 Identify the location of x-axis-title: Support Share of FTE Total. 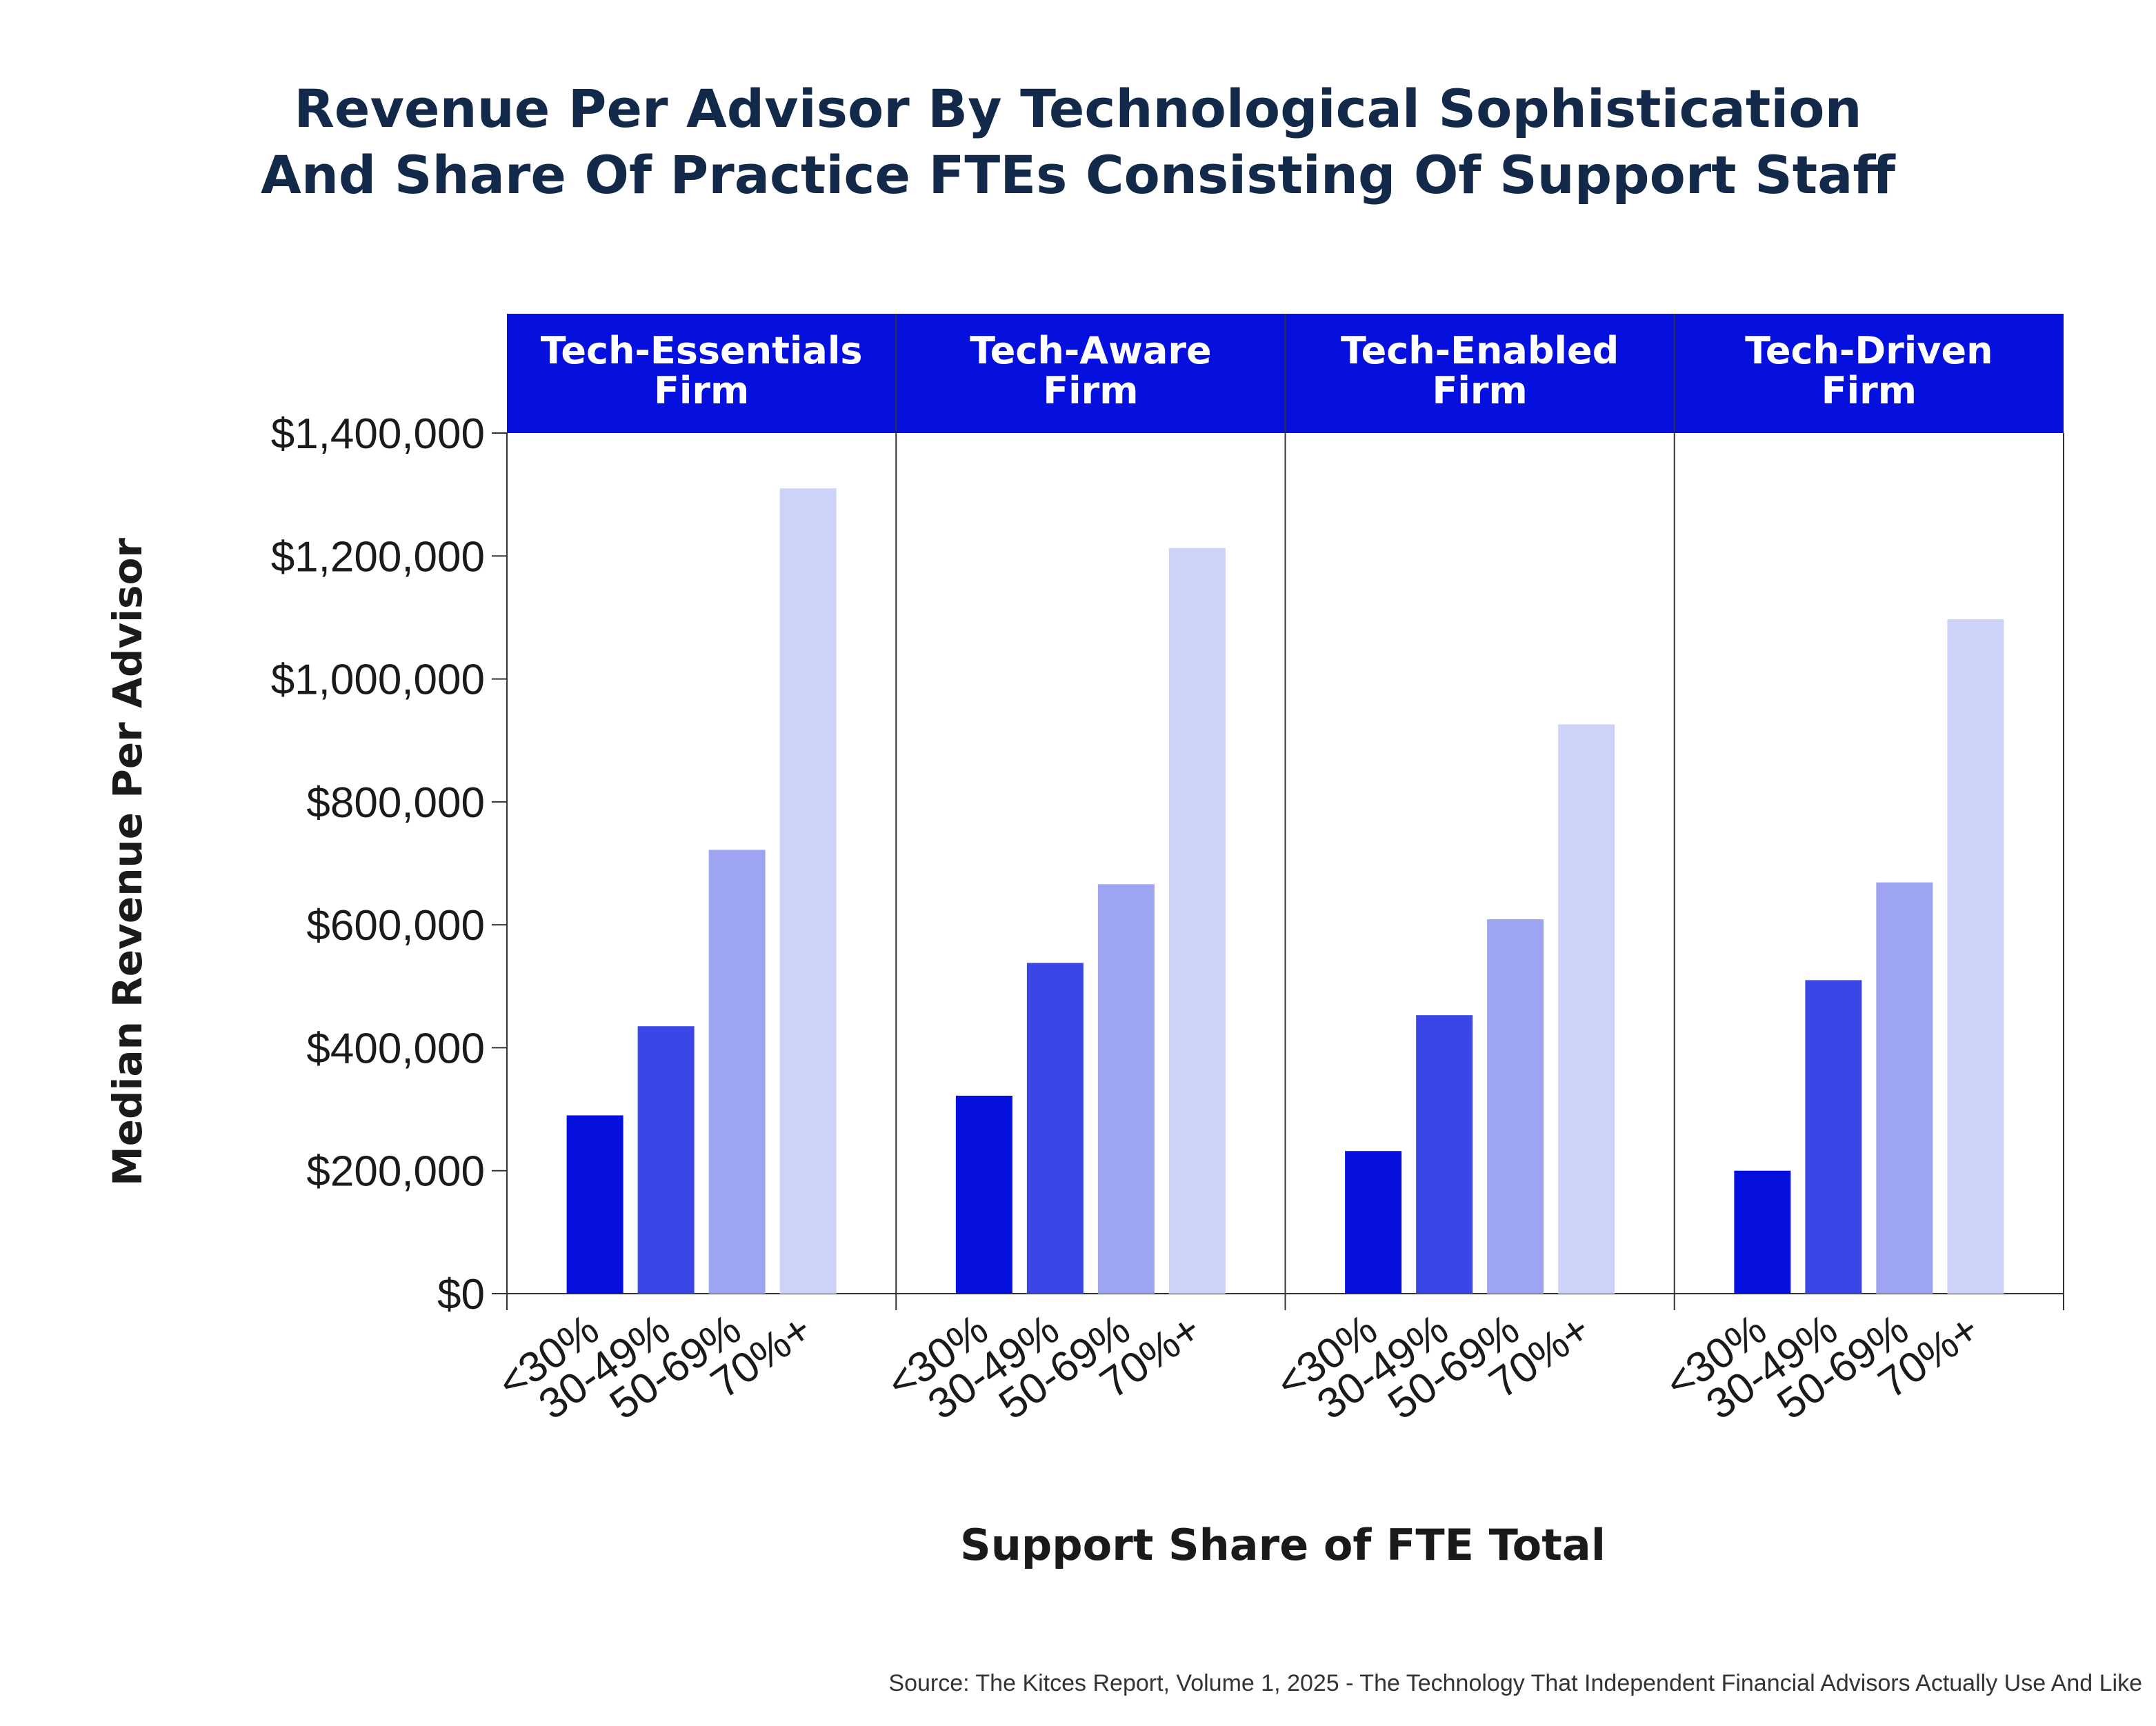
(1283, 1545).